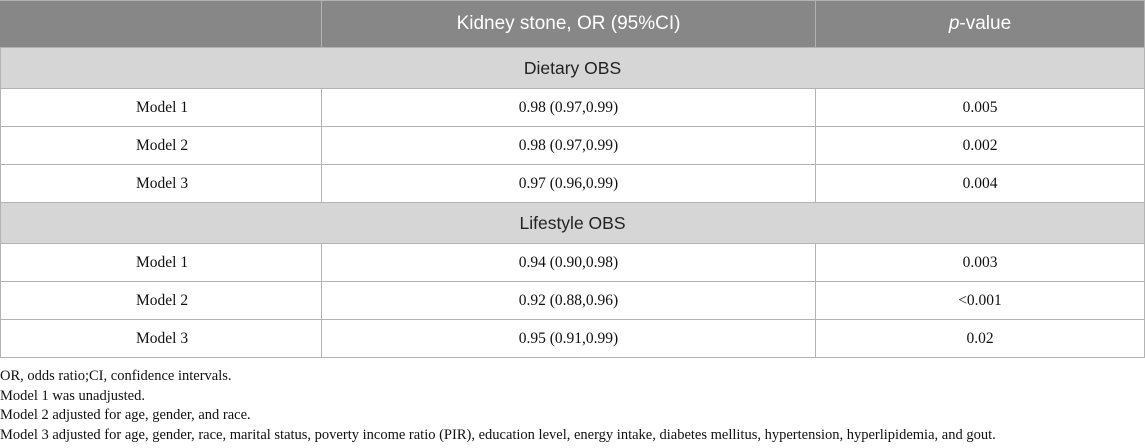 This screenshot has width=1145, height=448. I want to click on table-row: Model 3 0.95 (0.91,0.99) 0.02, so click(572, 338).